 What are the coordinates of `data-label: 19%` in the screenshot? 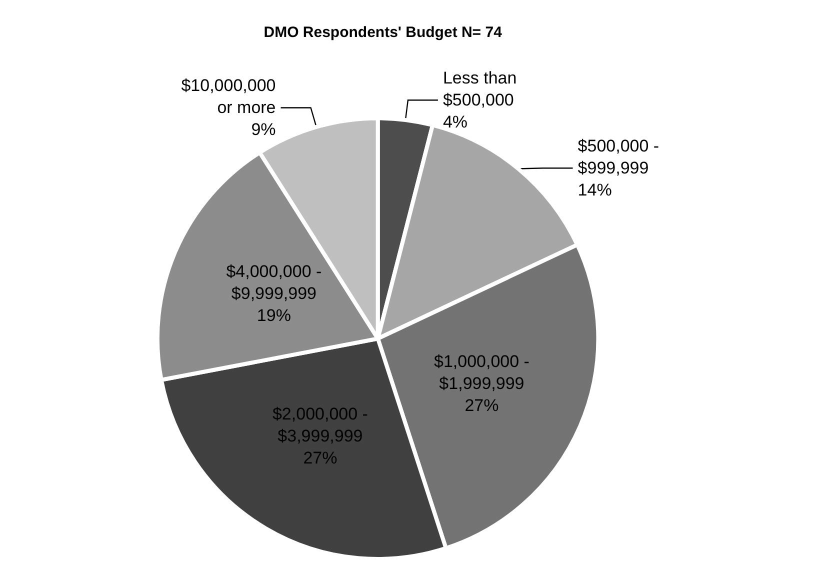 It's located at (273, 316).